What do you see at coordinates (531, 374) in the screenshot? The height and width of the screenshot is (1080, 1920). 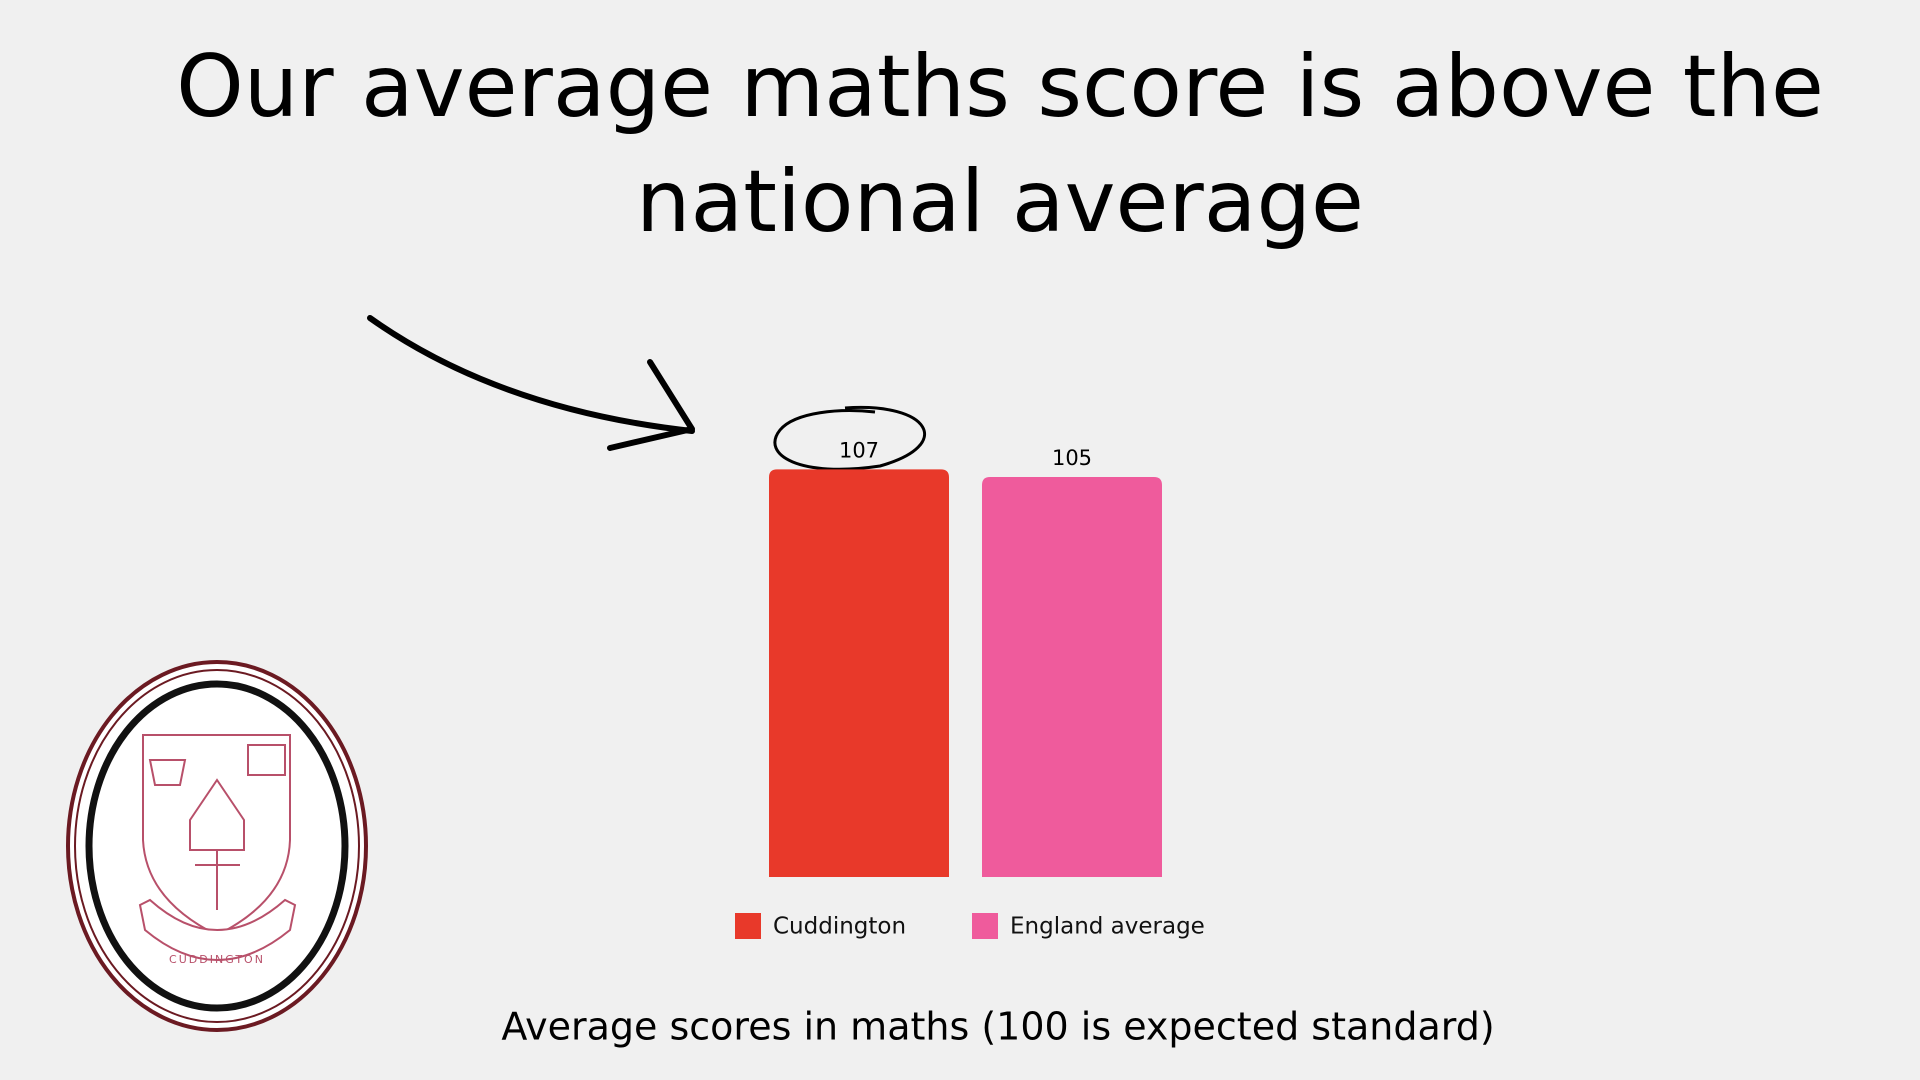 I see `arrow` at bounding box center [531, 374].